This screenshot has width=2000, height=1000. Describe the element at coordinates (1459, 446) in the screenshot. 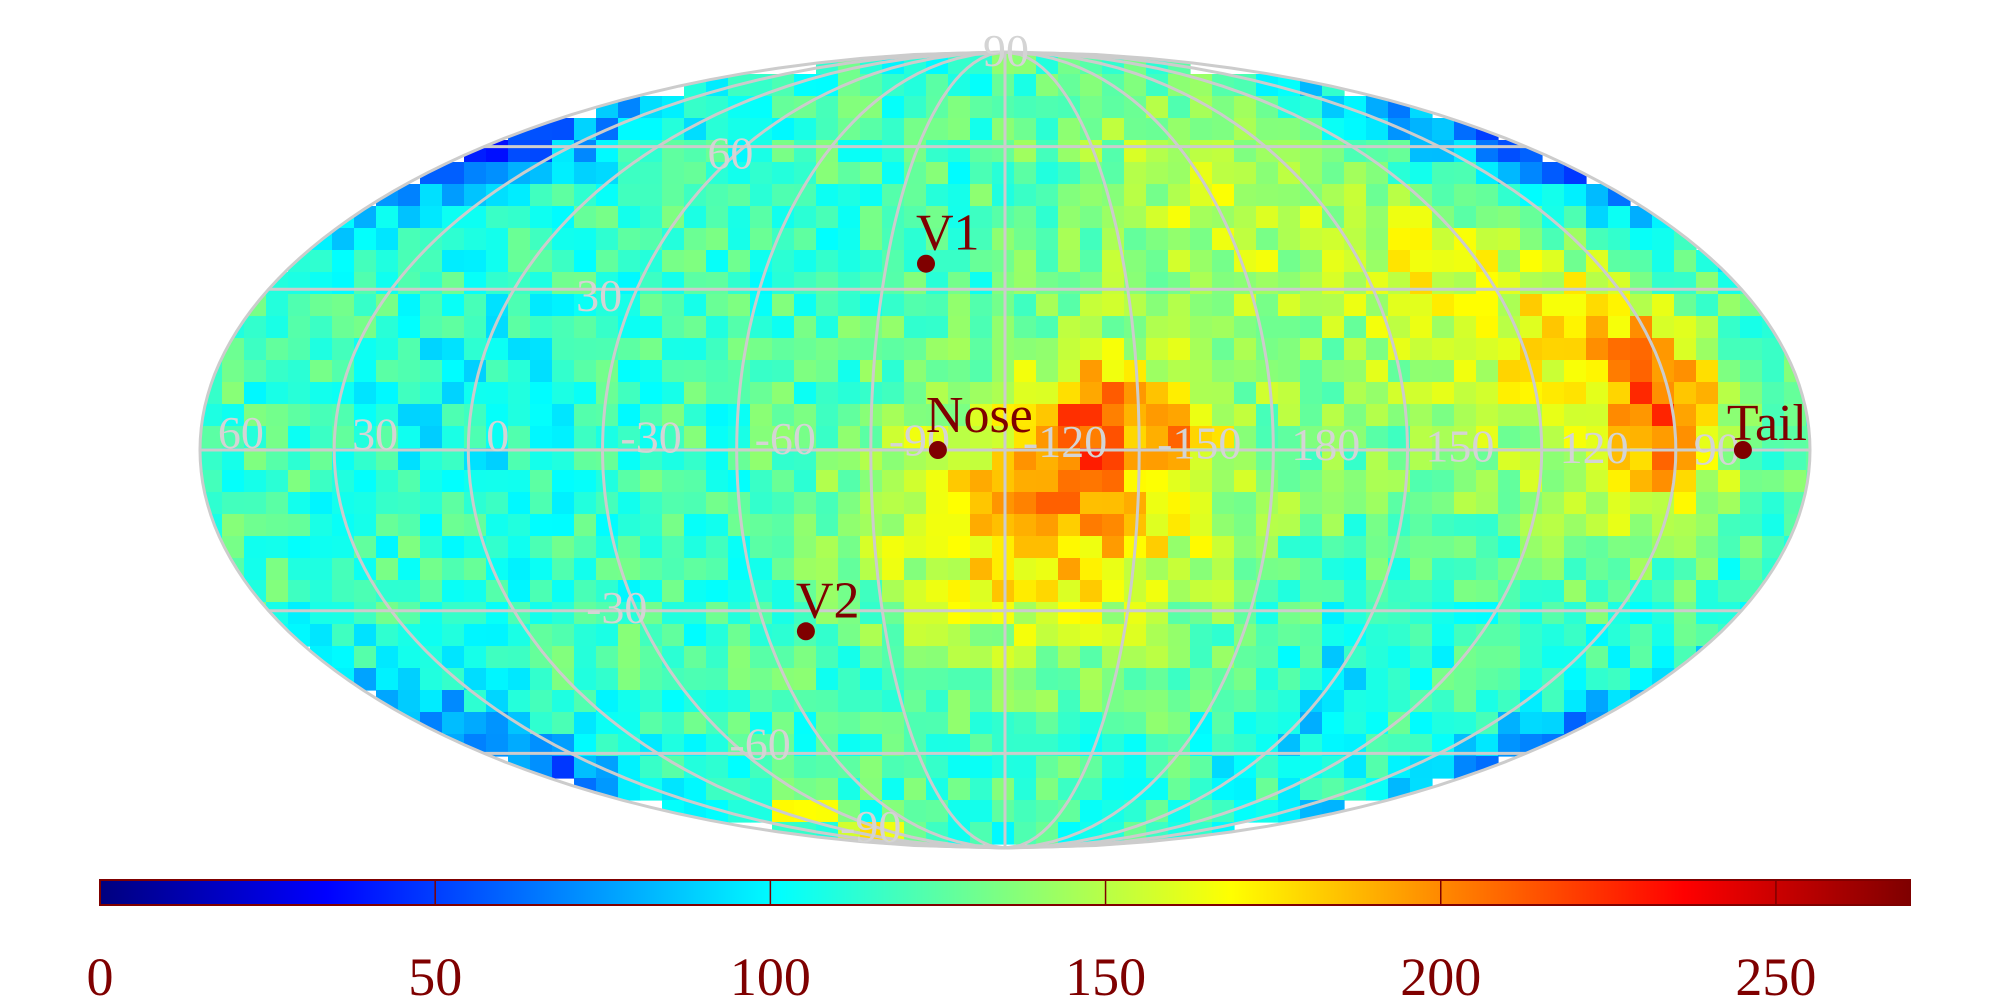

I see `longitude-label: 150` at that location.